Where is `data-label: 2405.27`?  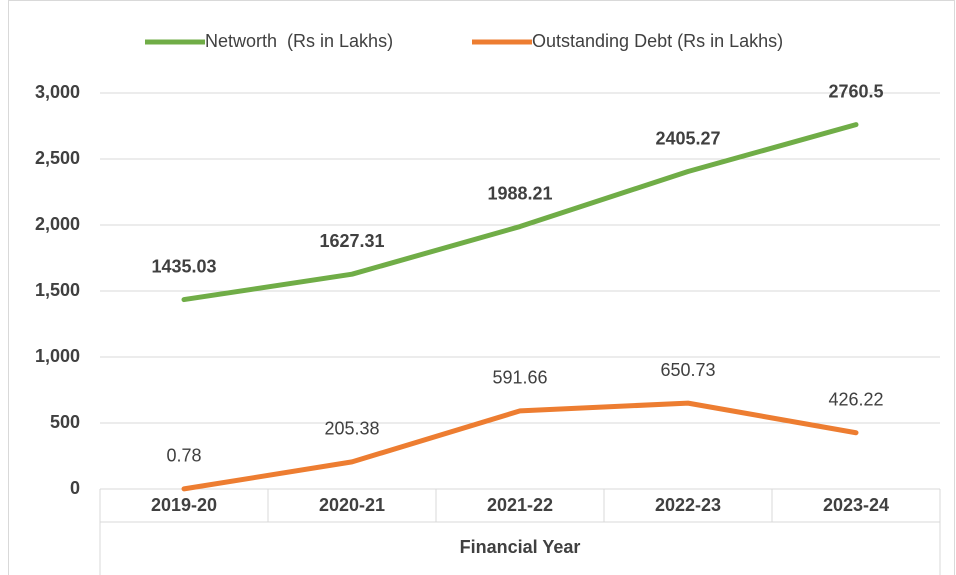 data-label: 2405.27 is located at coordinates (687, 138).